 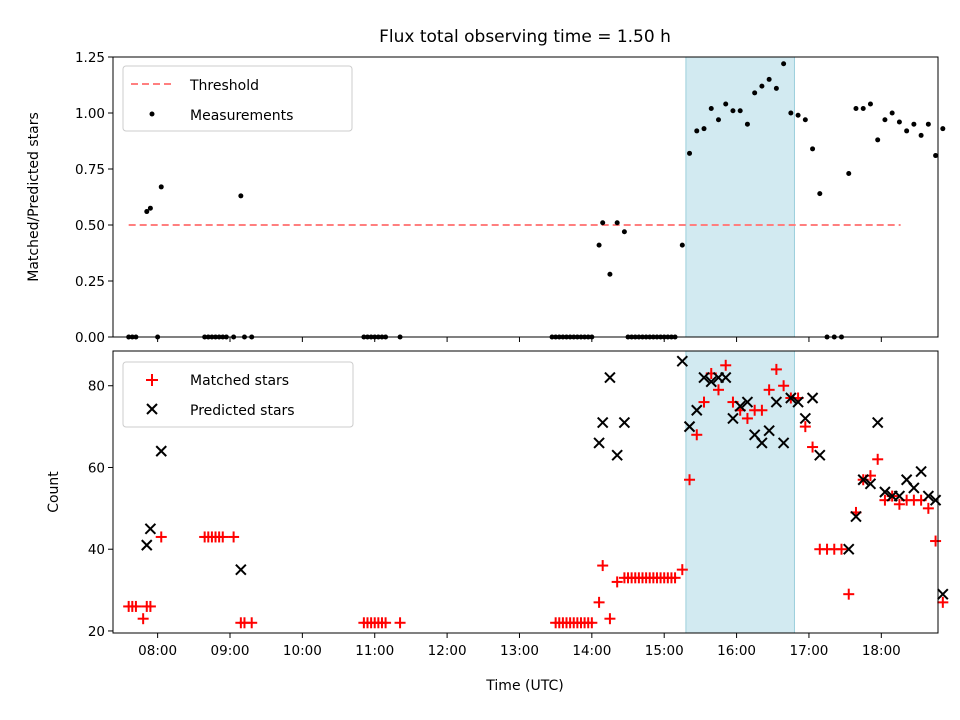 I want to click on y-tick-label: 40, so click(x=96, y=550).